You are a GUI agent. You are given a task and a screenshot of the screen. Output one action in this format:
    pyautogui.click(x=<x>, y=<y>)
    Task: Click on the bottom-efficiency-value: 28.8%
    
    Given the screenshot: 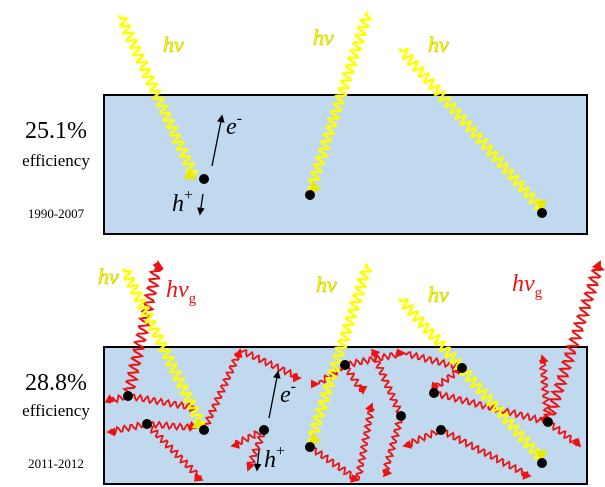 What is the action you would take?
    pyautogui.click(x=56, y=383)
    